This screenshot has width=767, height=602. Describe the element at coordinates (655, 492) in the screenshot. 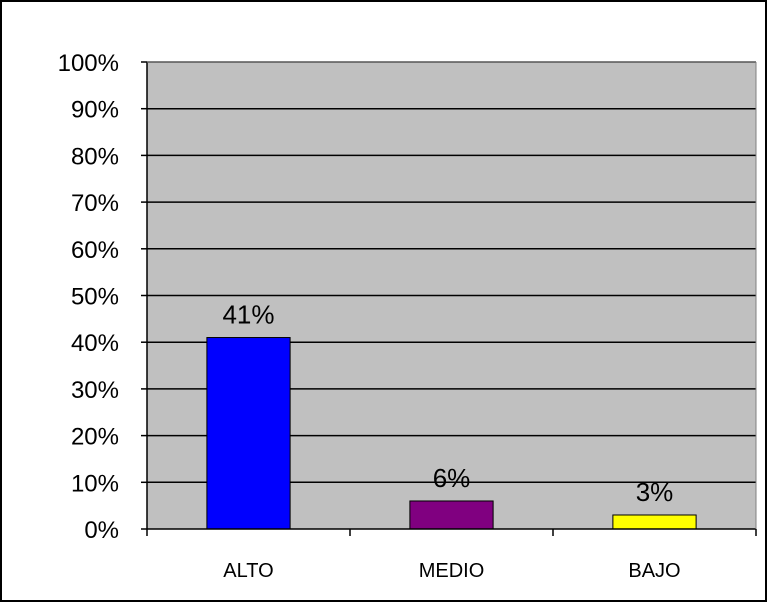

I see `data-label: 3%` at that location.